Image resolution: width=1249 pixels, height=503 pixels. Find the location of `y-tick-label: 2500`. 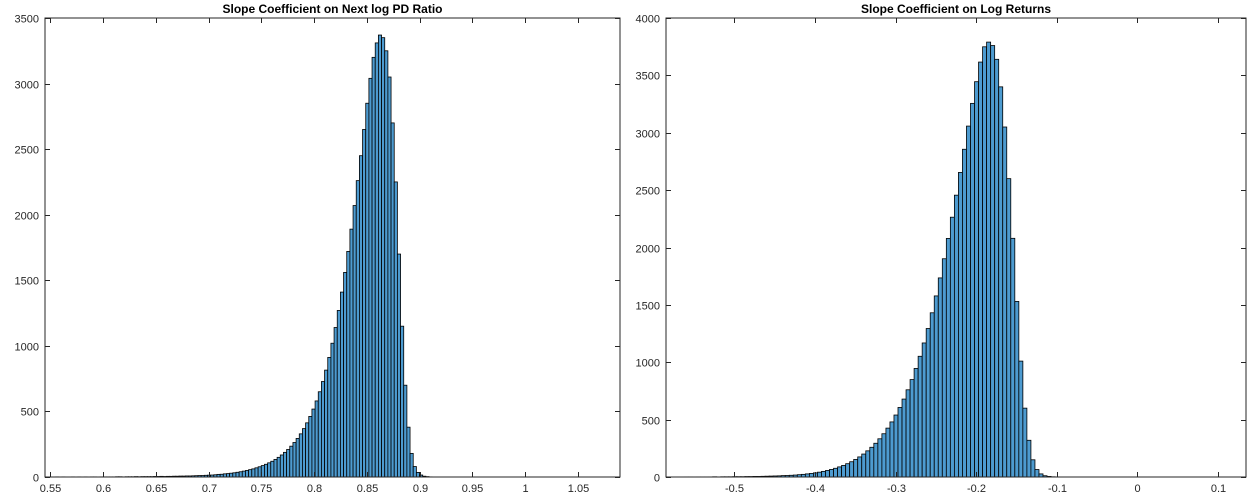

y-tick-label: 2500 is located at coordinates (648, 192).